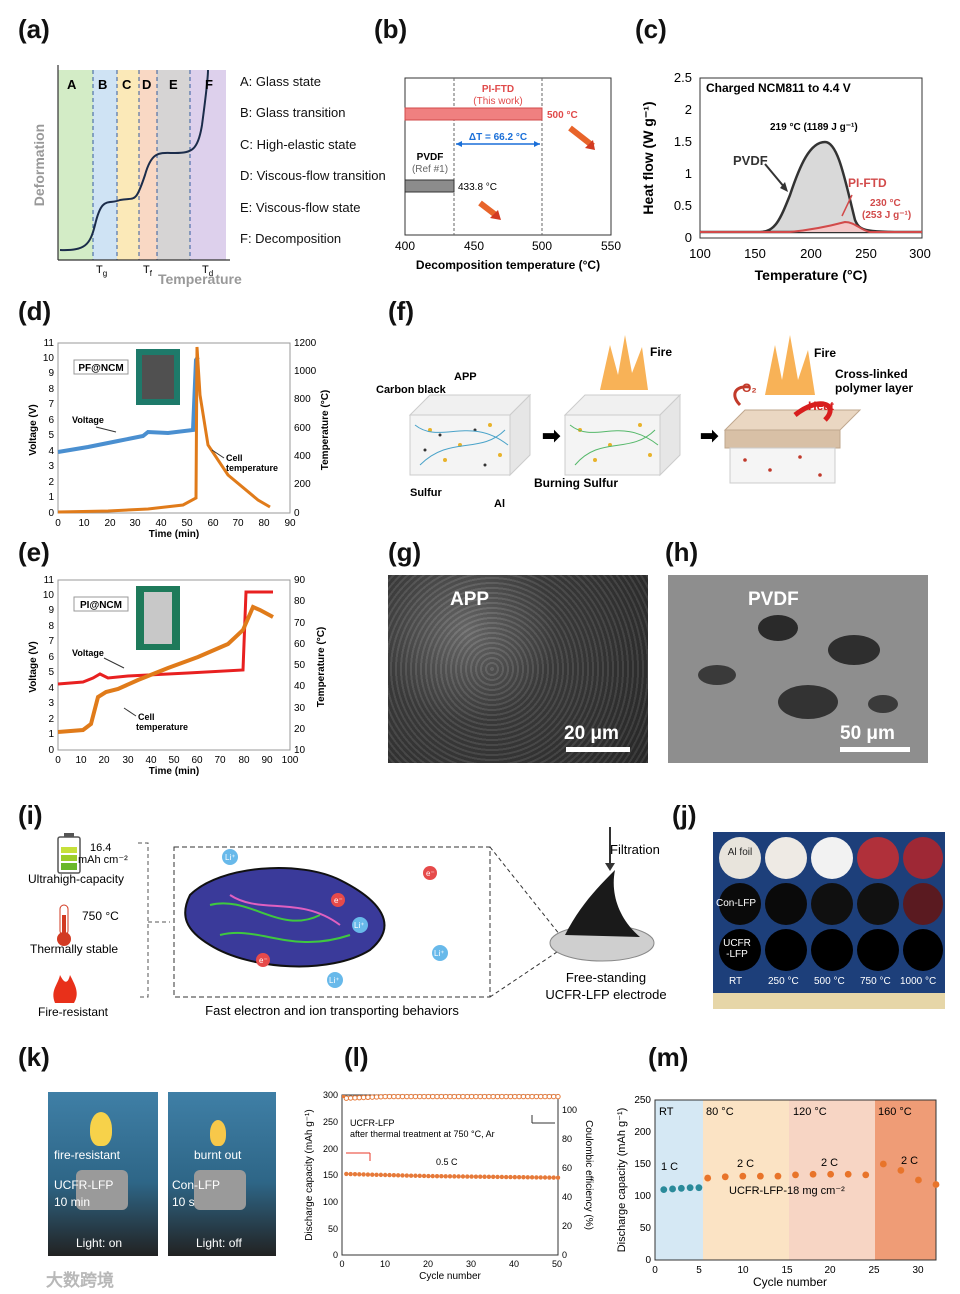  I want to click on y2tick: 80, so click(300, 601).